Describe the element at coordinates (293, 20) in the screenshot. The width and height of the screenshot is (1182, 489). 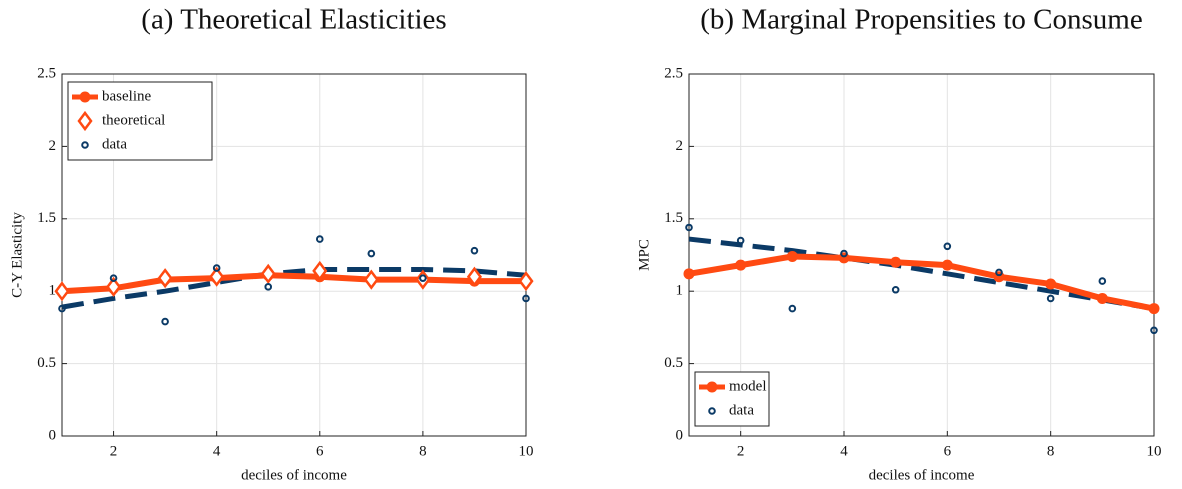
I see `chart-title: (a) Theoretical Elasticities` at that location.